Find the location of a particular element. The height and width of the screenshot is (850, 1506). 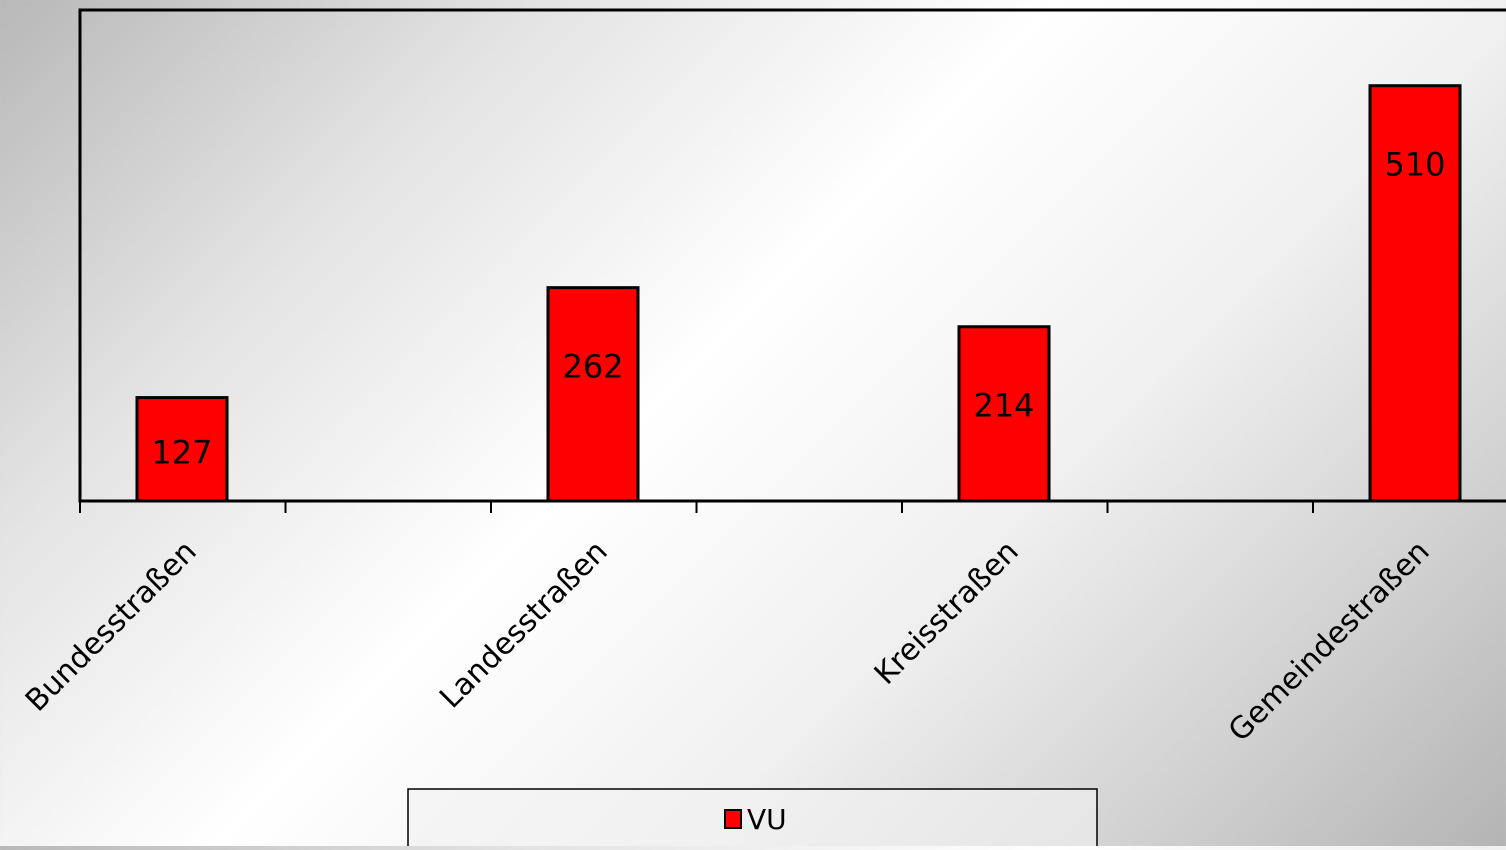

legend-box is located at coordinates (752, 819).